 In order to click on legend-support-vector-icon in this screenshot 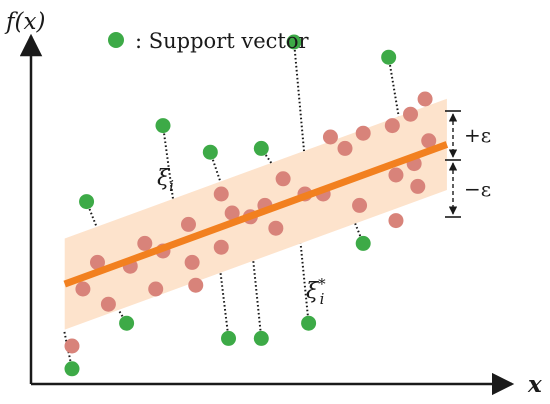, I will do `click(116, 40)`.